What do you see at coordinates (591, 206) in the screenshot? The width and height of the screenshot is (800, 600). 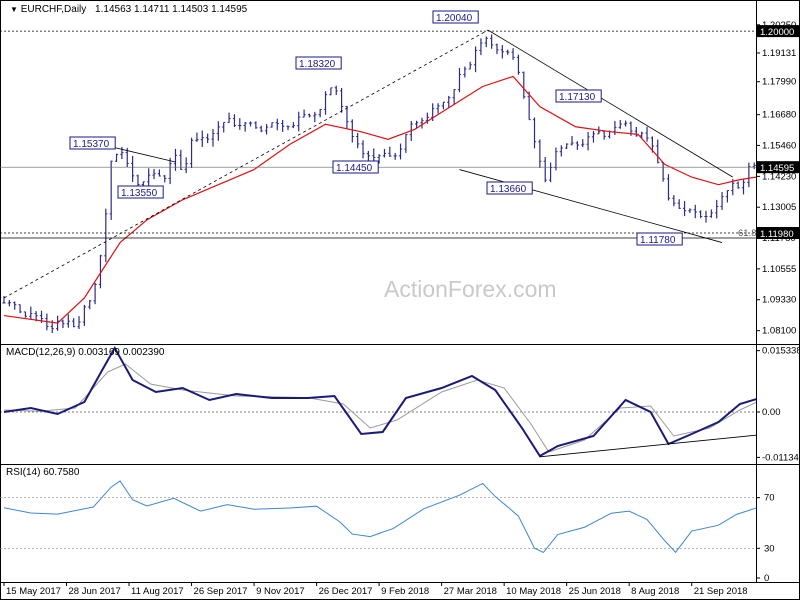 I see `lower-channel-line` at bounding box center [591, 206].